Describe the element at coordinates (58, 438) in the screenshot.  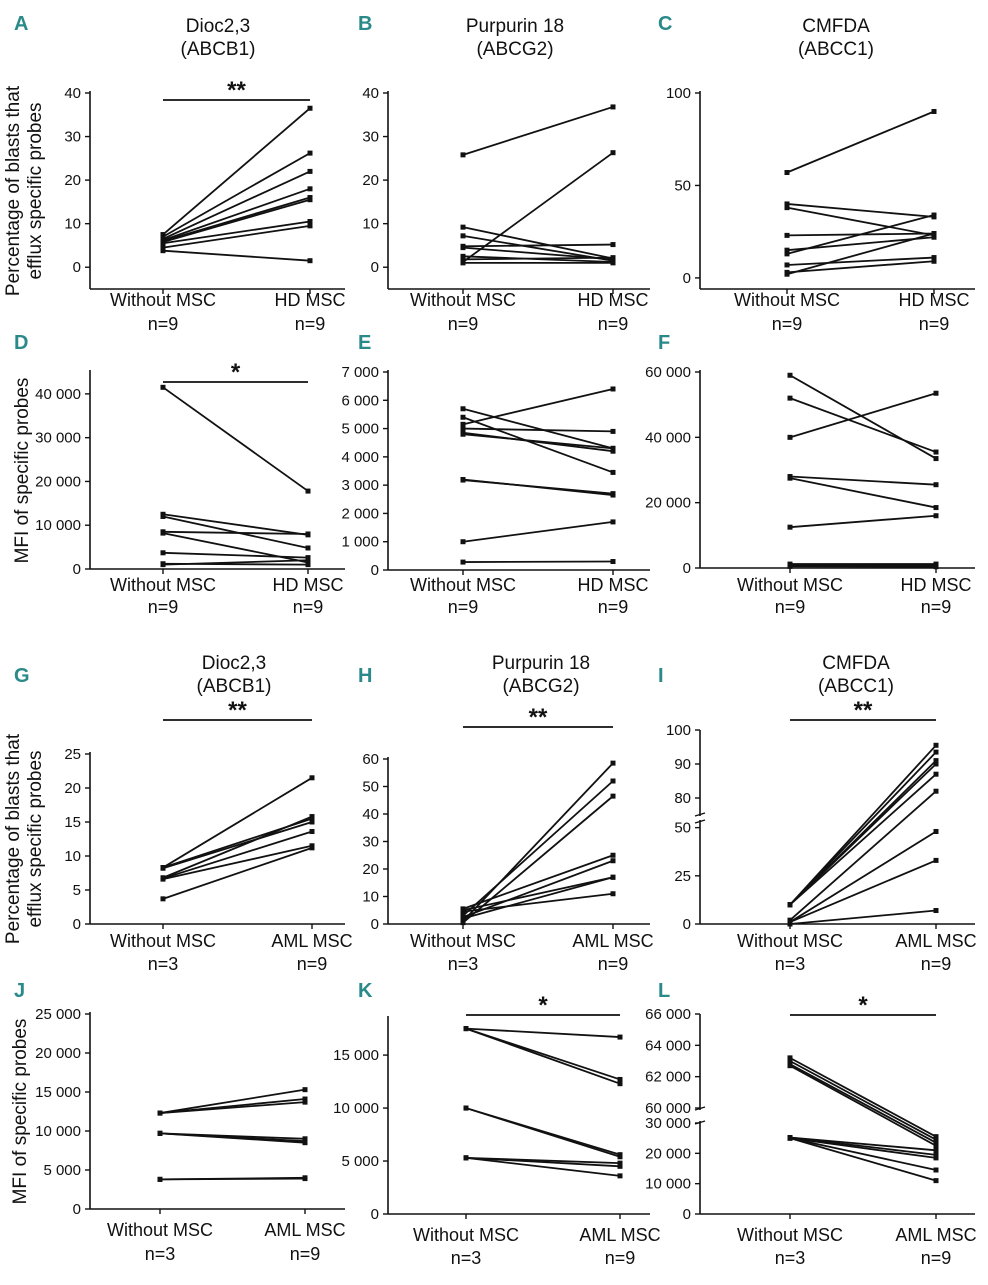
I see `y-tick-label-d: 30 000` at that location.